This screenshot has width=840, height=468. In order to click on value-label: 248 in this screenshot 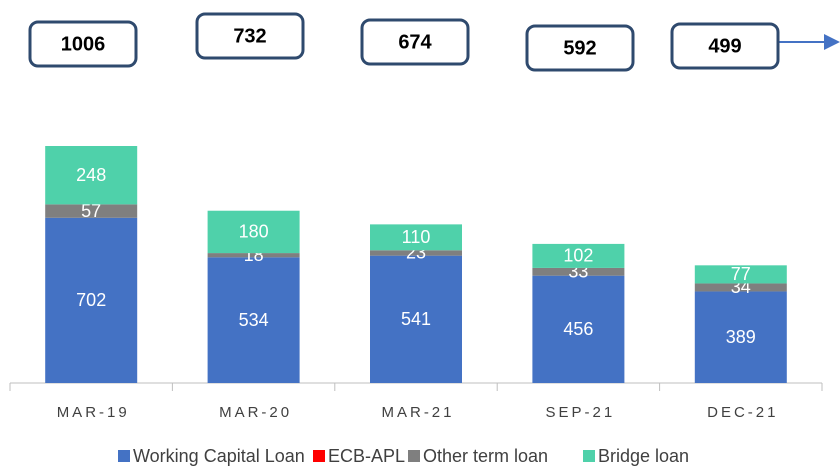, I will do `click(91, 175)`.